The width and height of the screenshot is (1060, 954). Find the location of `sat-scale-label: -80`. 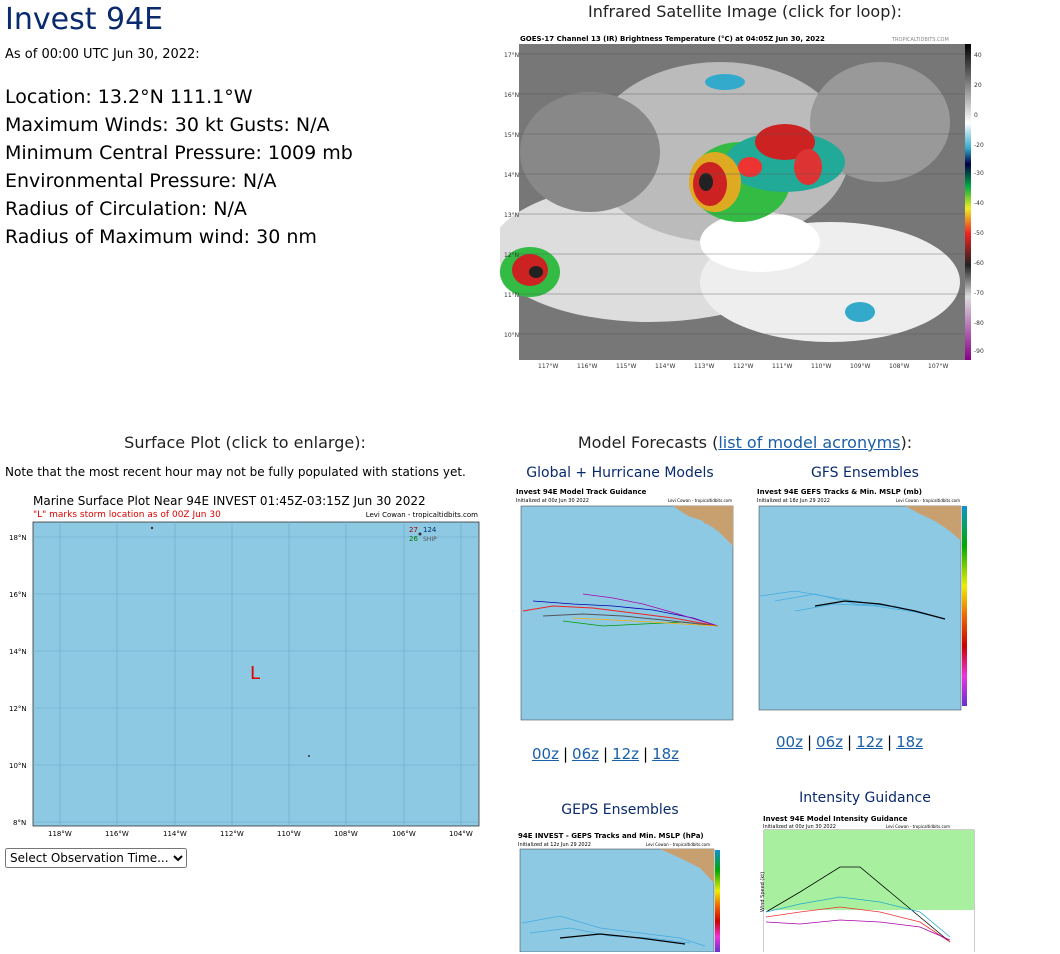

sat-scale-label: -80 is located at coordinates (979, 323).